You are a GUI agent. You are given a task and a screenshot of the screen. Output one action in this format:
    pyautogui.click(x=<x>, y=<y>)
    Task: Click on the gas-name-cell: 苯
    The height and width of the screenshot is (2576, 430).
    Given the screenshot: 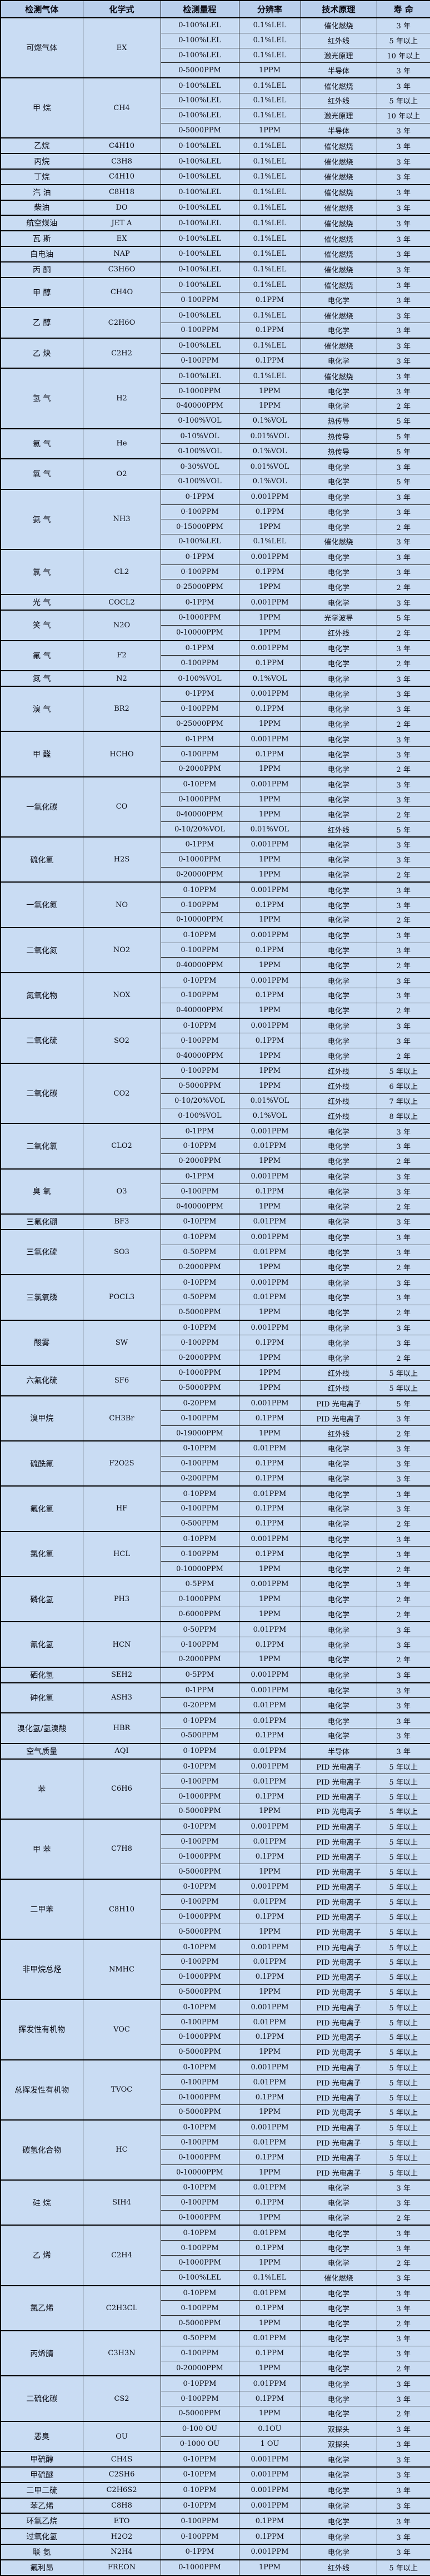 What is the action you would take?
    pyautogui.click(x=41, y=1789)
    